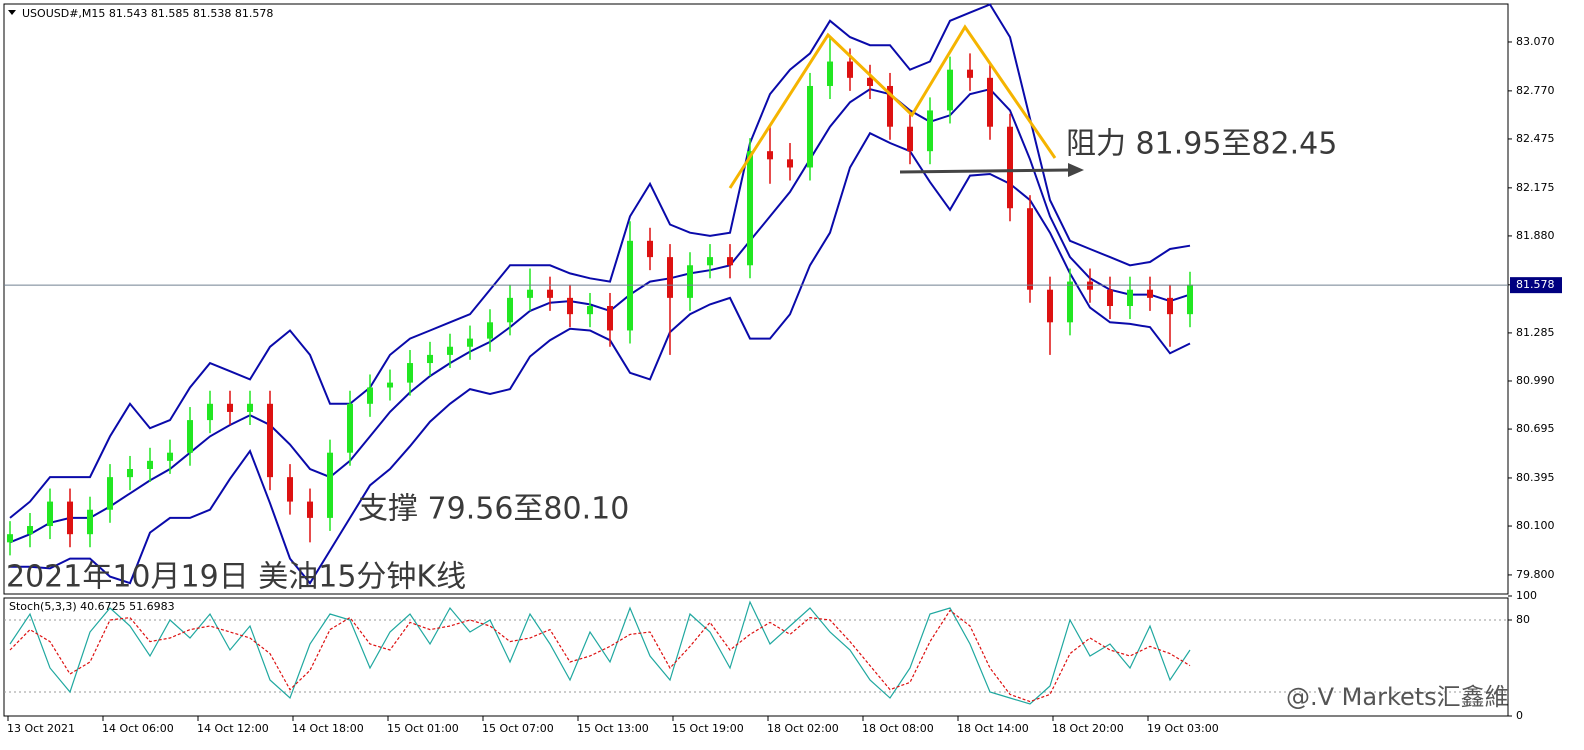 The width and height of the screenshot is (1584, 750). I want to click on arrow-line, so click(985, 171).